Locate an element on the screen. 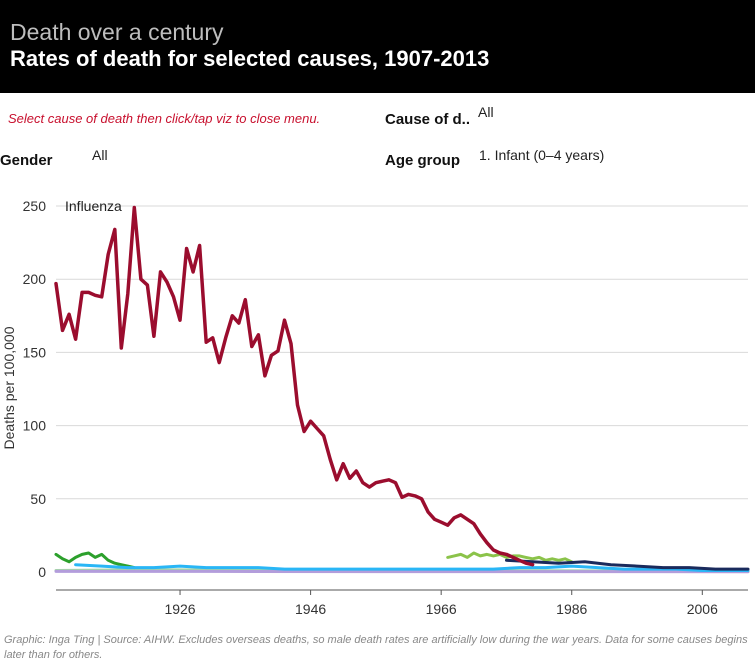 Image resolution: width=755 pixels, height=668 pixels. x-tick-label: 2006 is located at coordinates (702, 609).